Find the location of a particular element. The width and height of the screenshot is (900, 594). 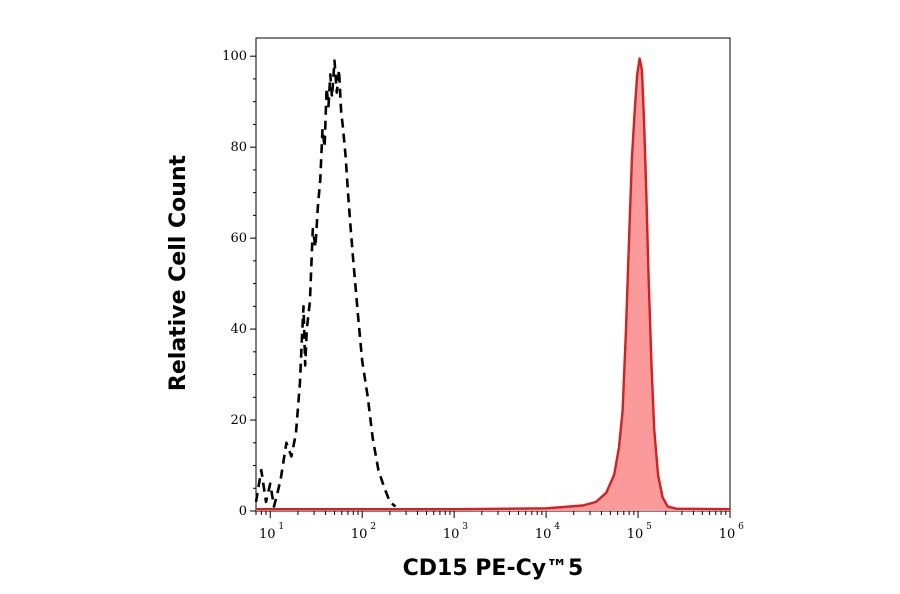

y-tick-label: 0 is located at coordinates (243, 511).